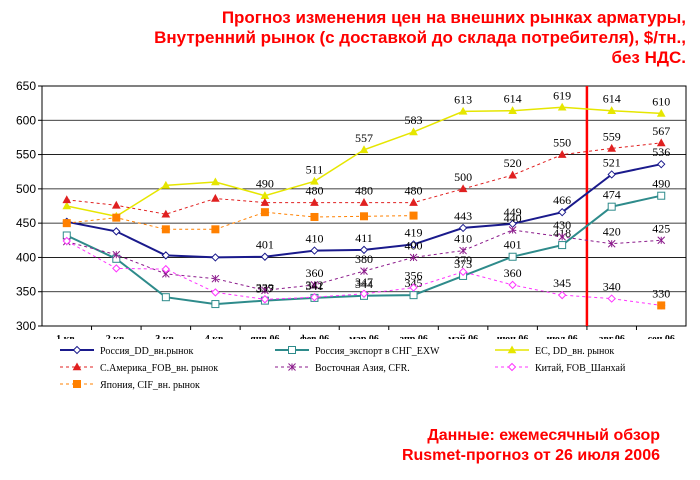  I want to click on data-label: 400, so click(414, 245).